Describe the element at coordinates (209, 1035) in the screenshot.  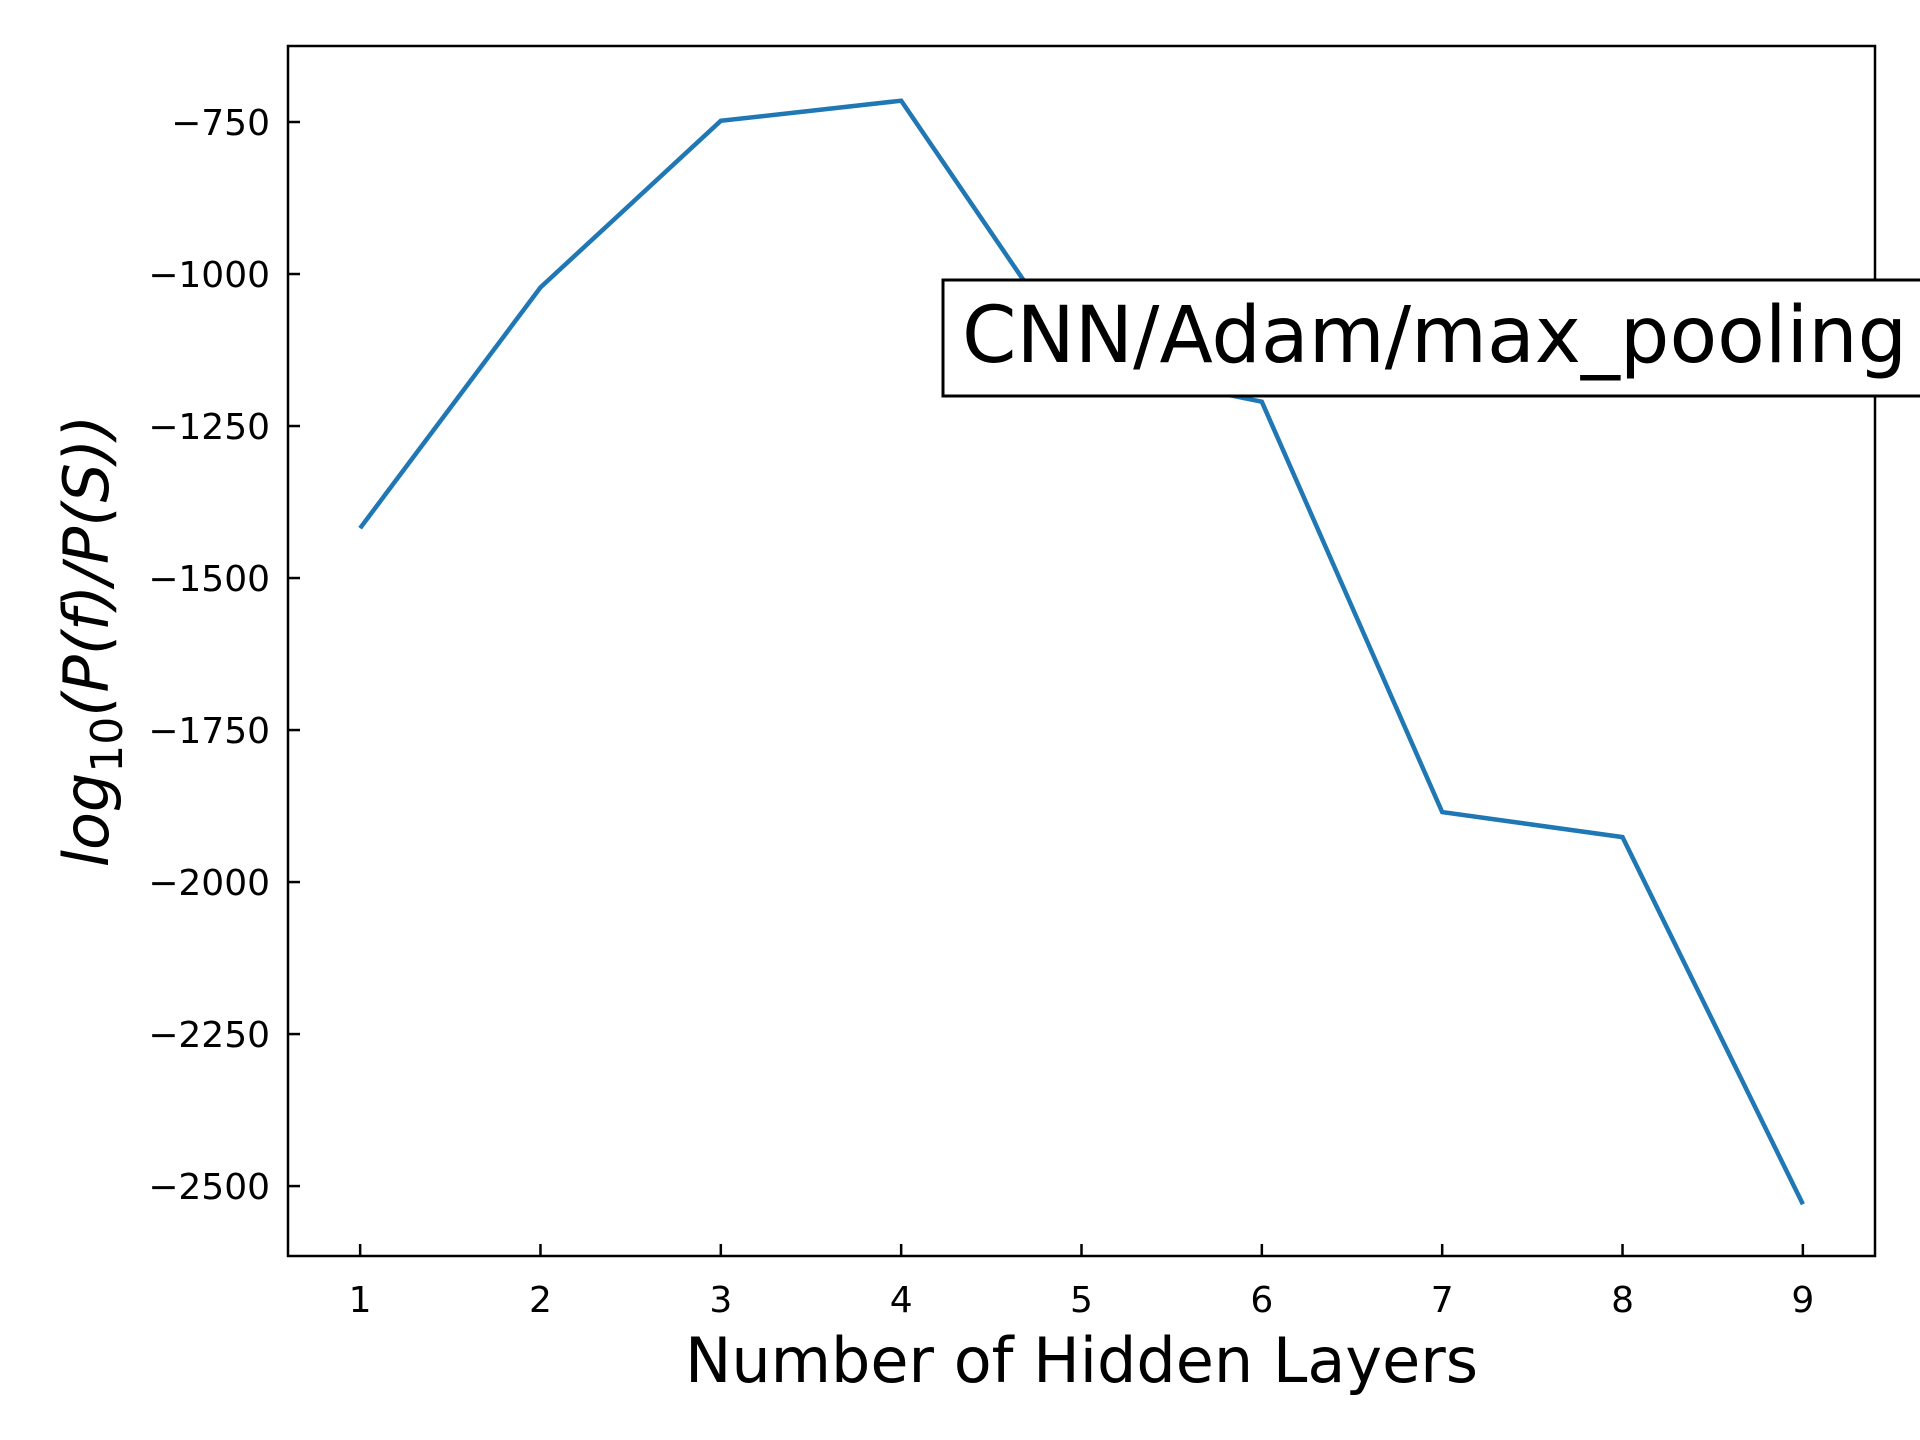
I see `y-tick-label: −2250` at that location.